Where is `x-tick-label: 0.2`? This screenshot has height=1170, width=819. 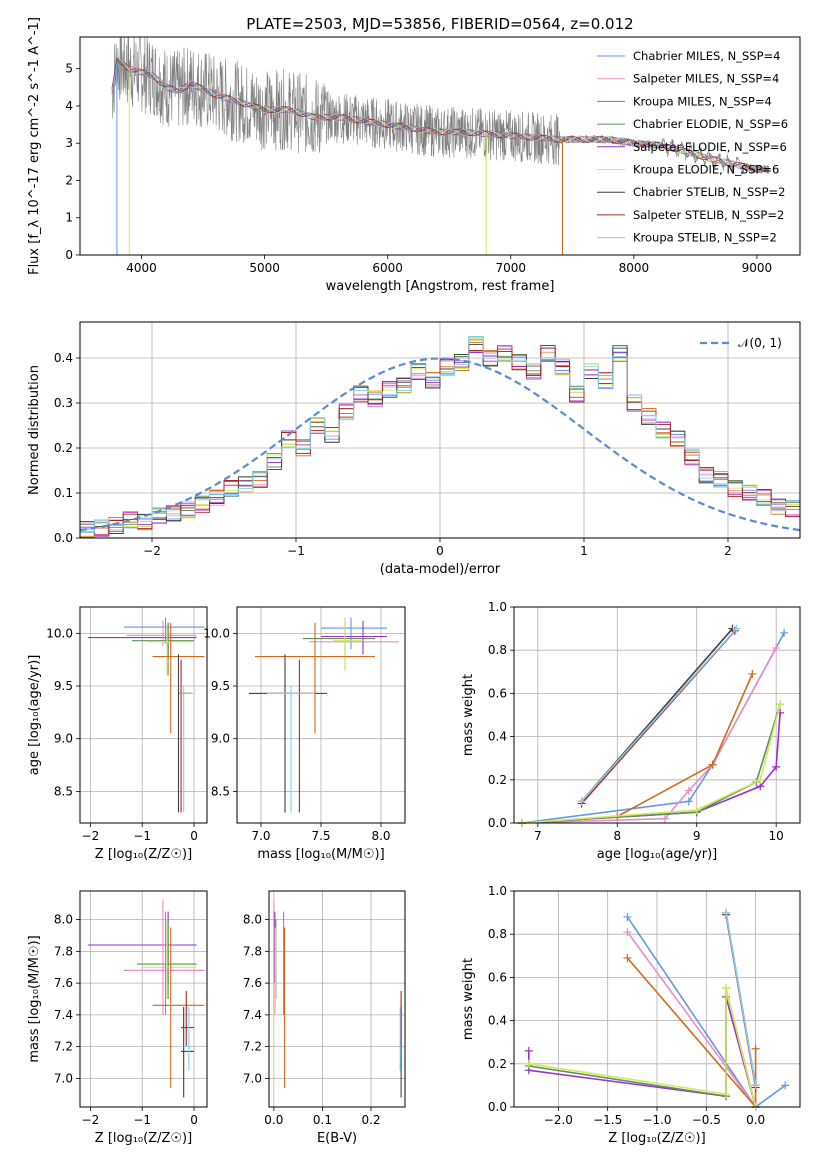 x-tick-label: 0.2 is located at coordinates (370, 1120).